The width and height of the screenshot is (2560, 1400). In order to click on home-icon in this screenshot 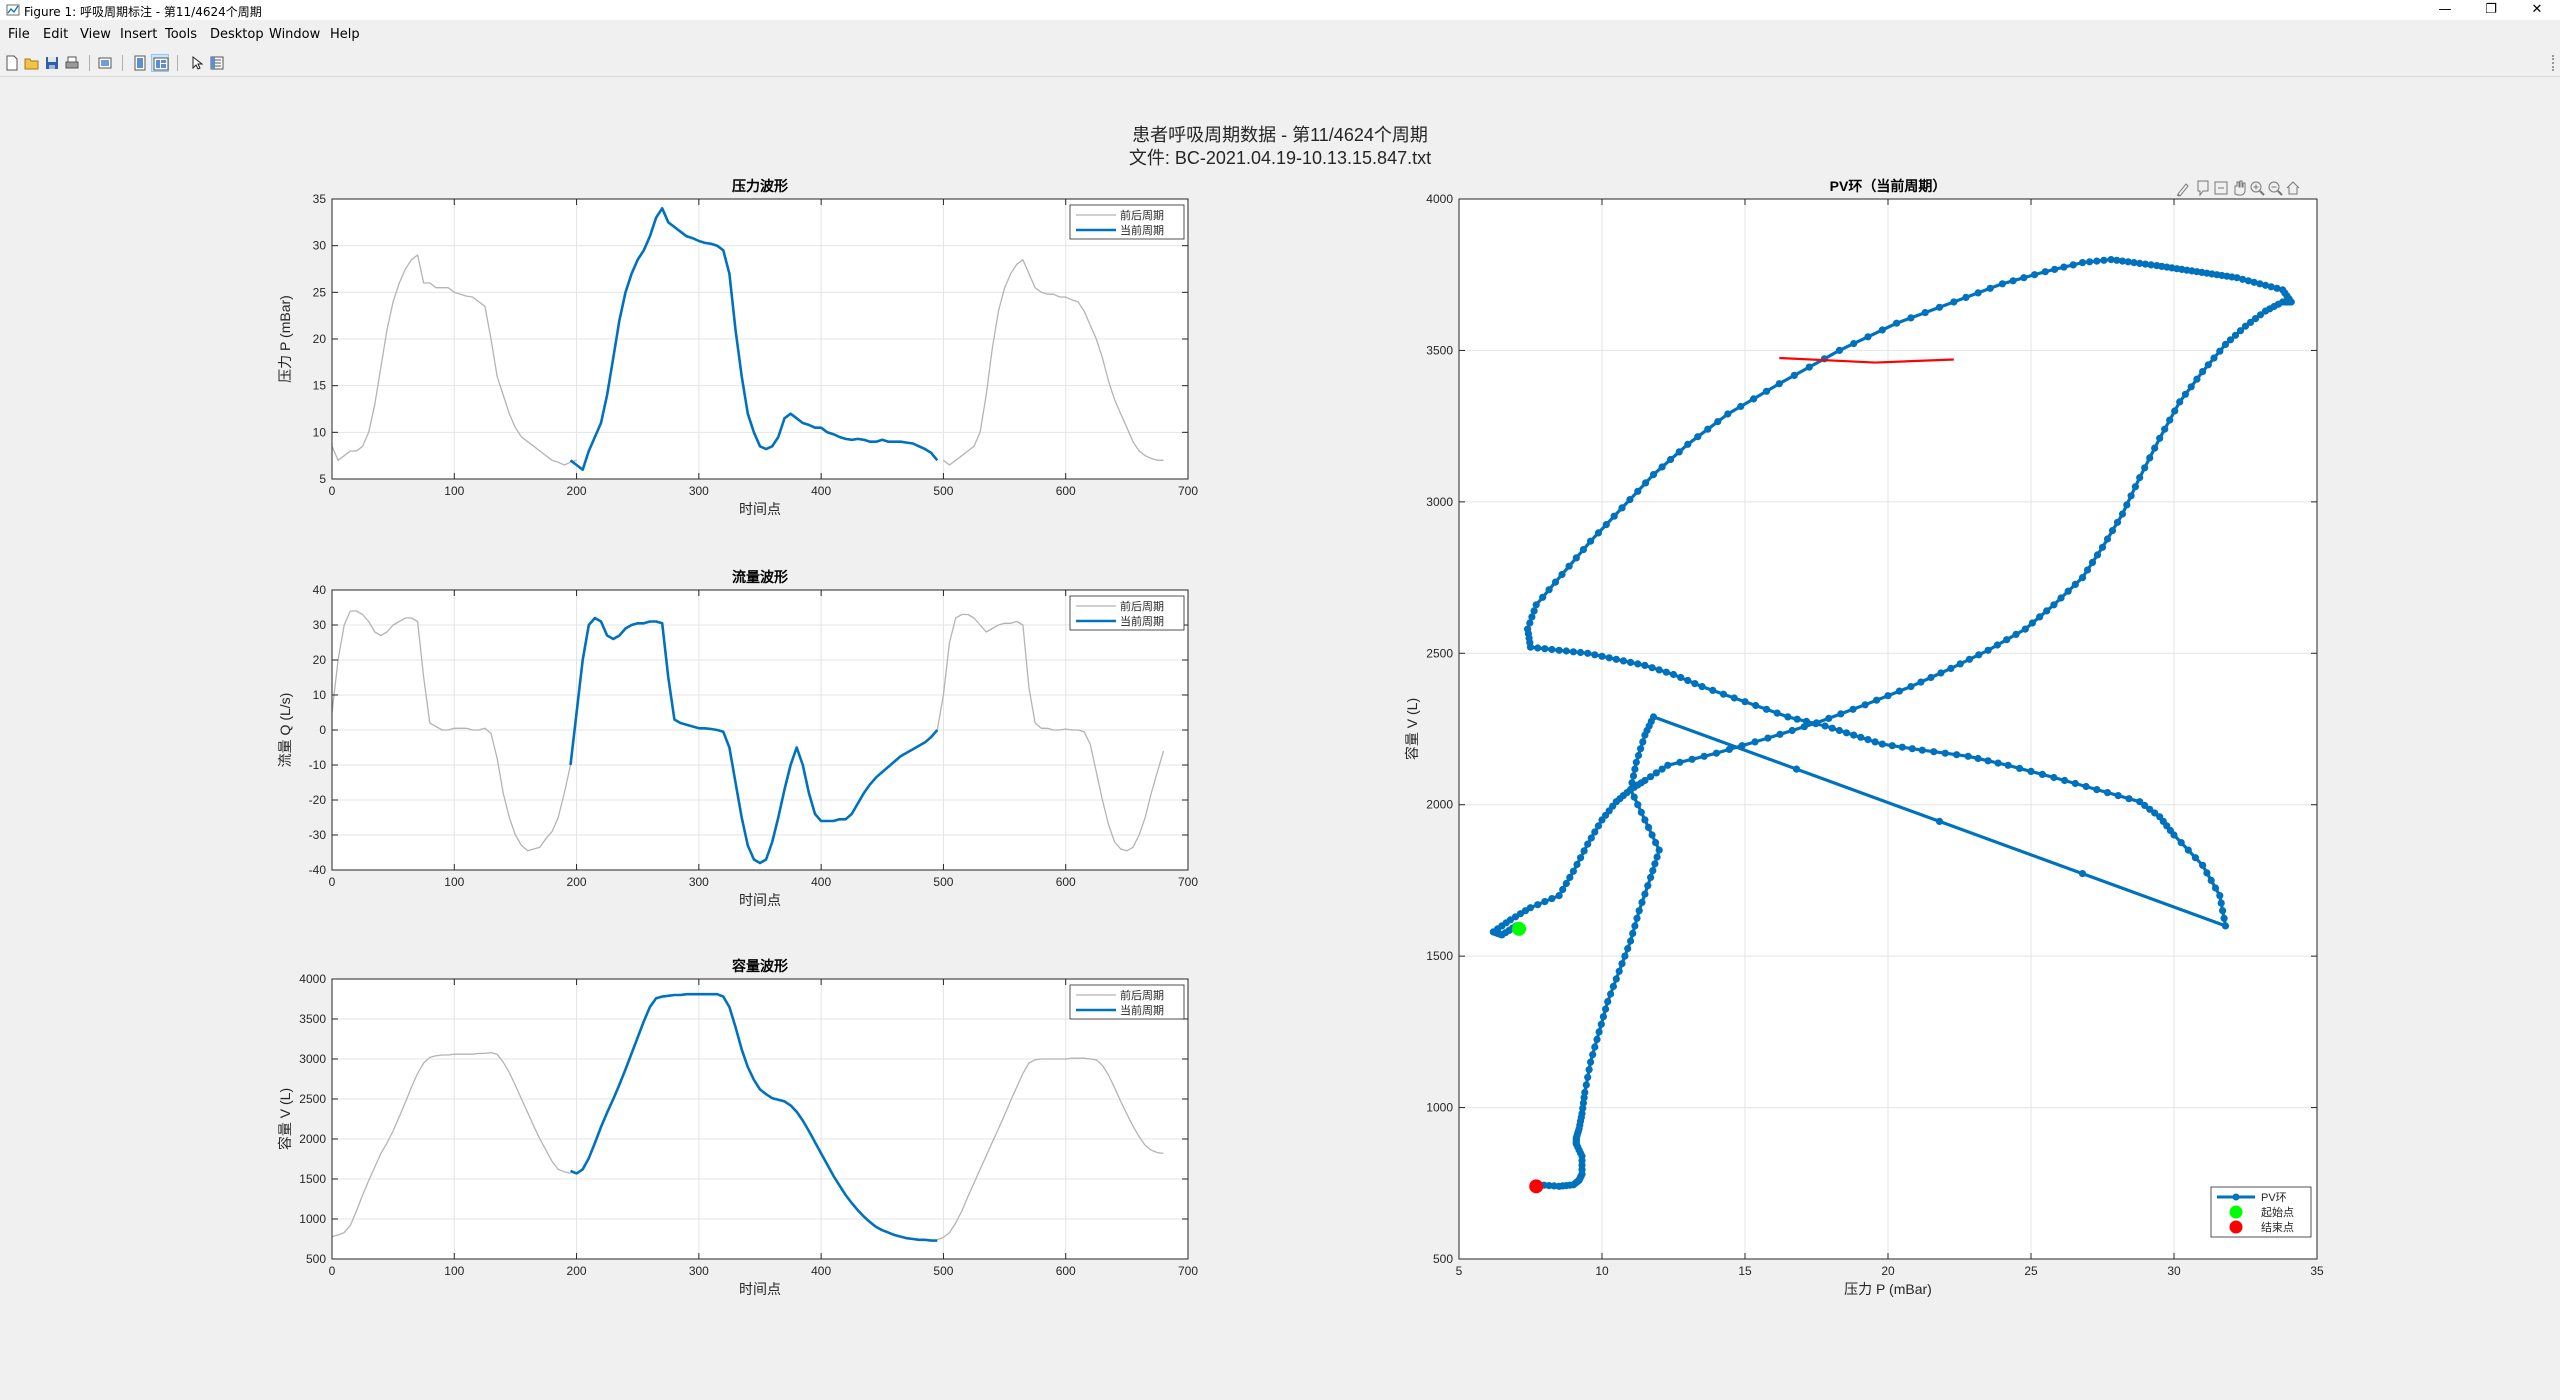, I will do `click(2293, 188)`.